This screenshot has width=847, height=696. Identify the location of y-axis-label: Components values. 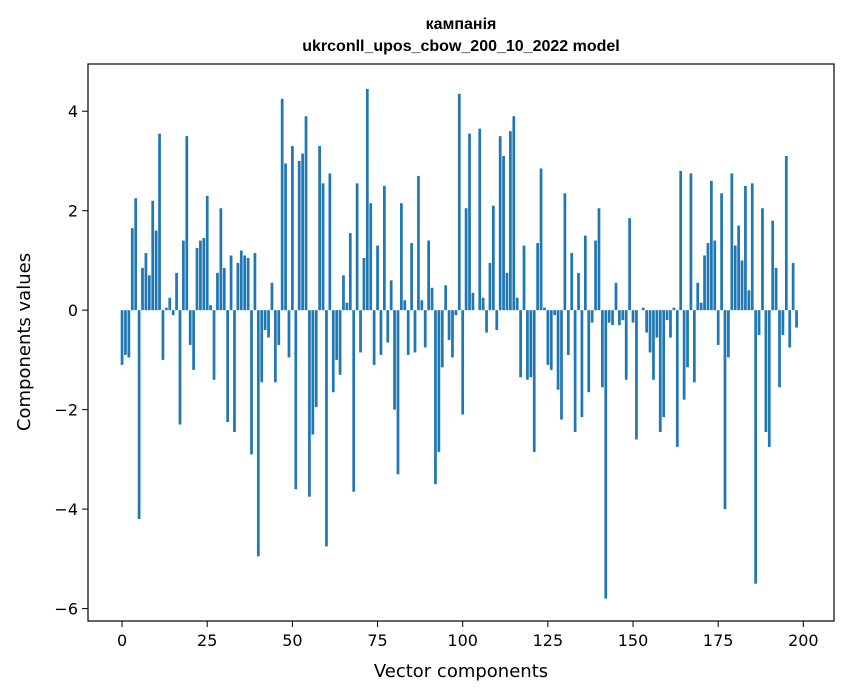
(24, 342).